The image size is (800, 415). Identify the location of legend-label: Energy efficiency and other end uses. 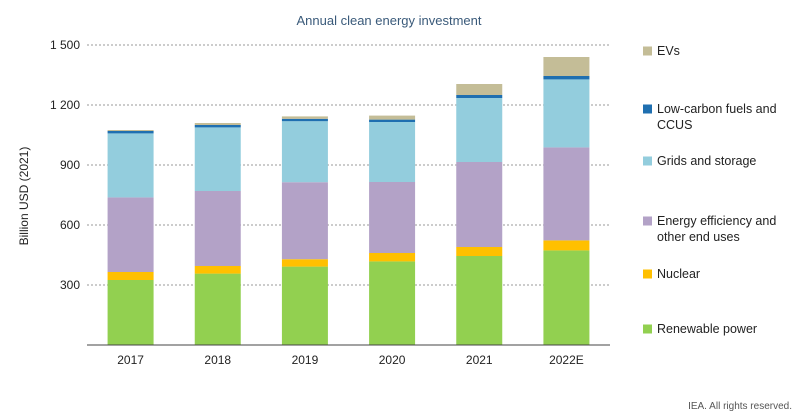
(716, 229).